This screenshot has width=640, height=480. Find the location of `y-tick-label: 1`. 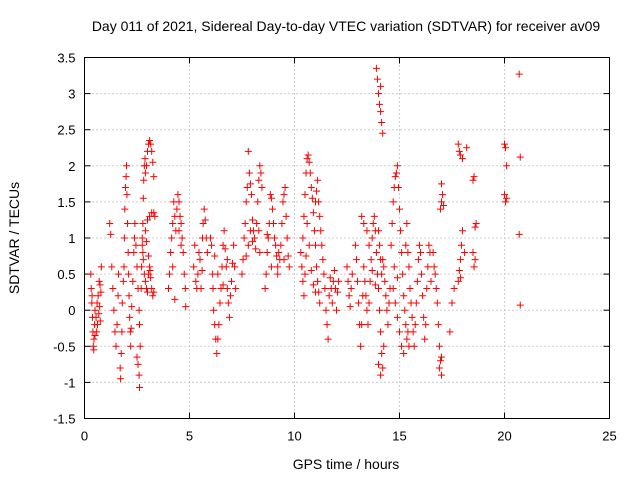

y-tick-label: 1 is located at coordinates (71, 238).